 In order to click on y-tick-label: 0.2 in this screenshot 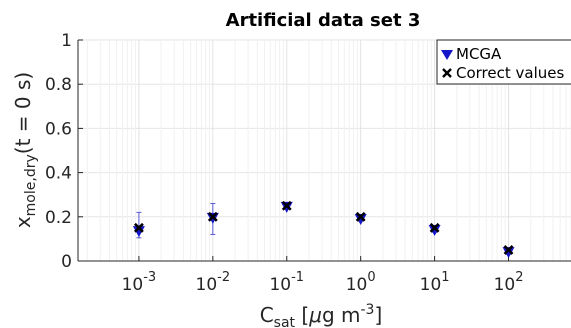, I will do `click(58, 218)`.